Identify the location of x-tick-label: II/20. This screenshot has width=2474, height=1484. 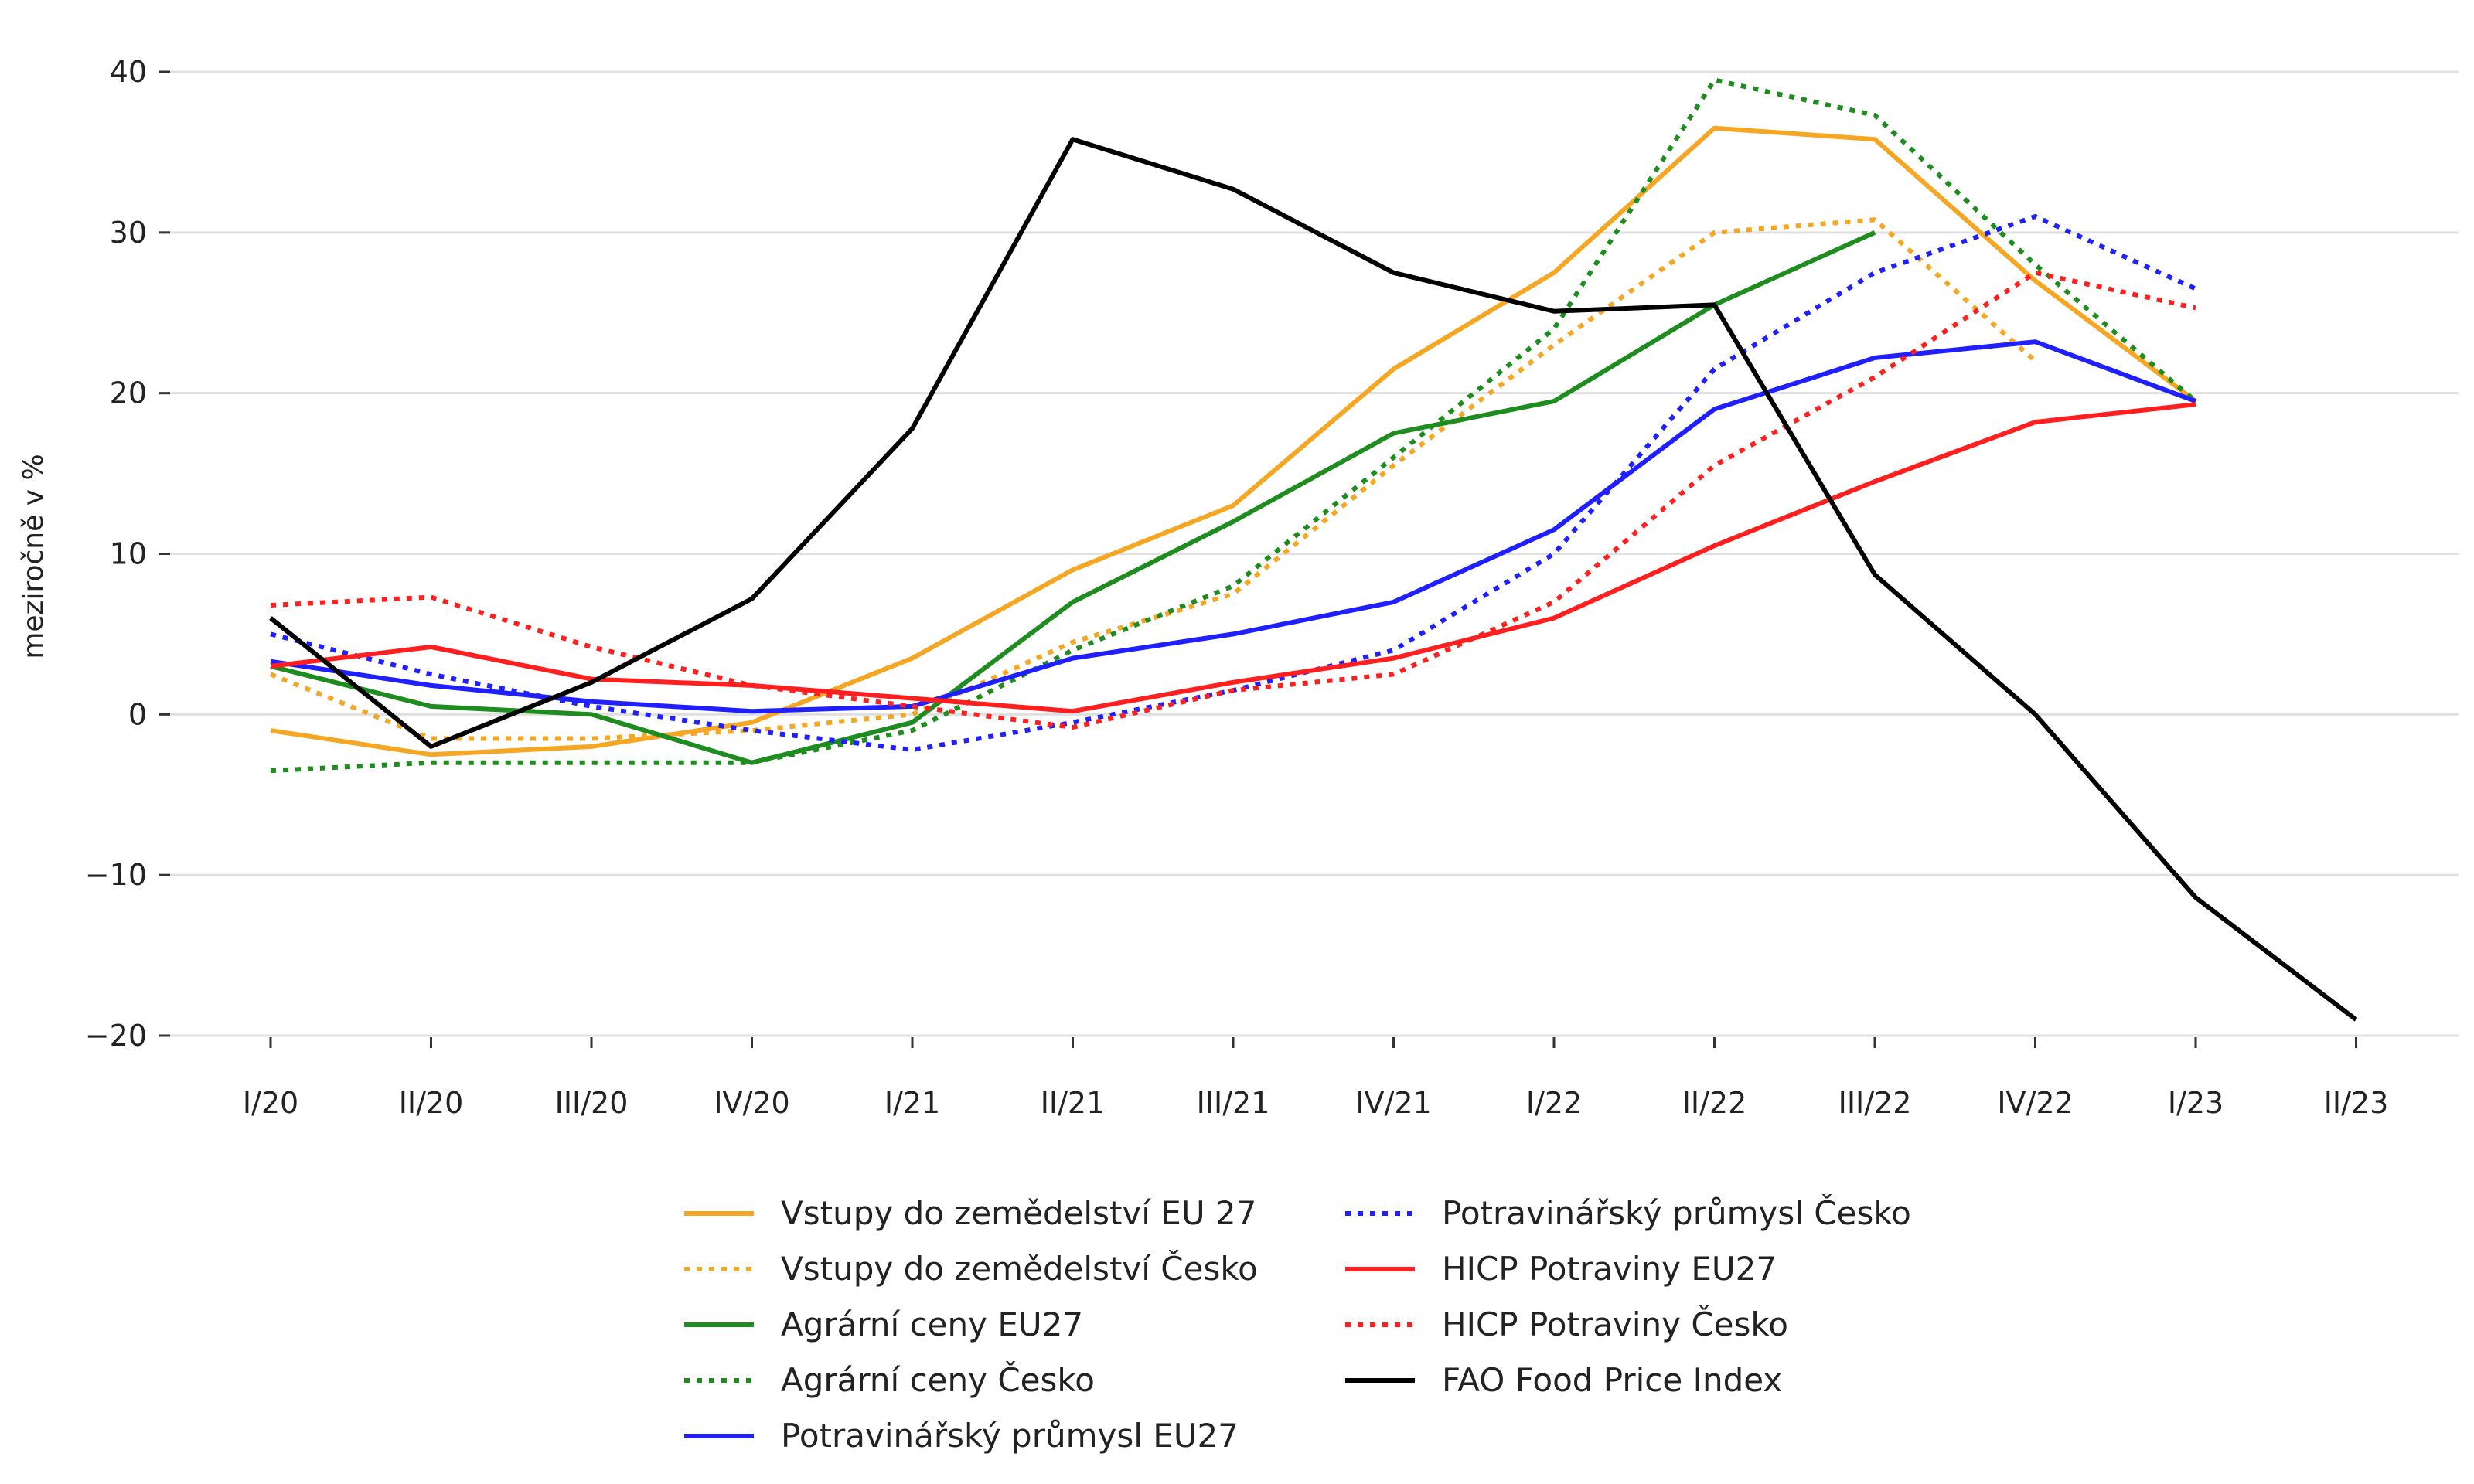
(431, 1103).